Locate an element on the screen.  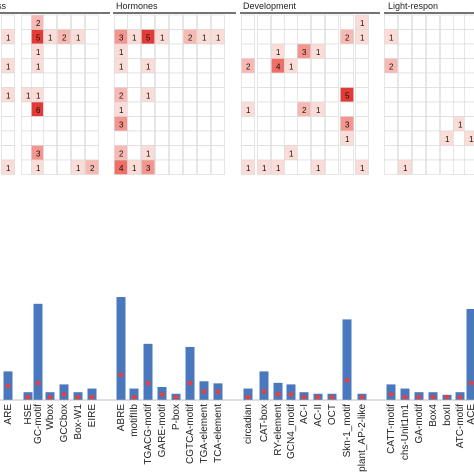
x-tick-label: AC-I is located at coordinates (304, 414).